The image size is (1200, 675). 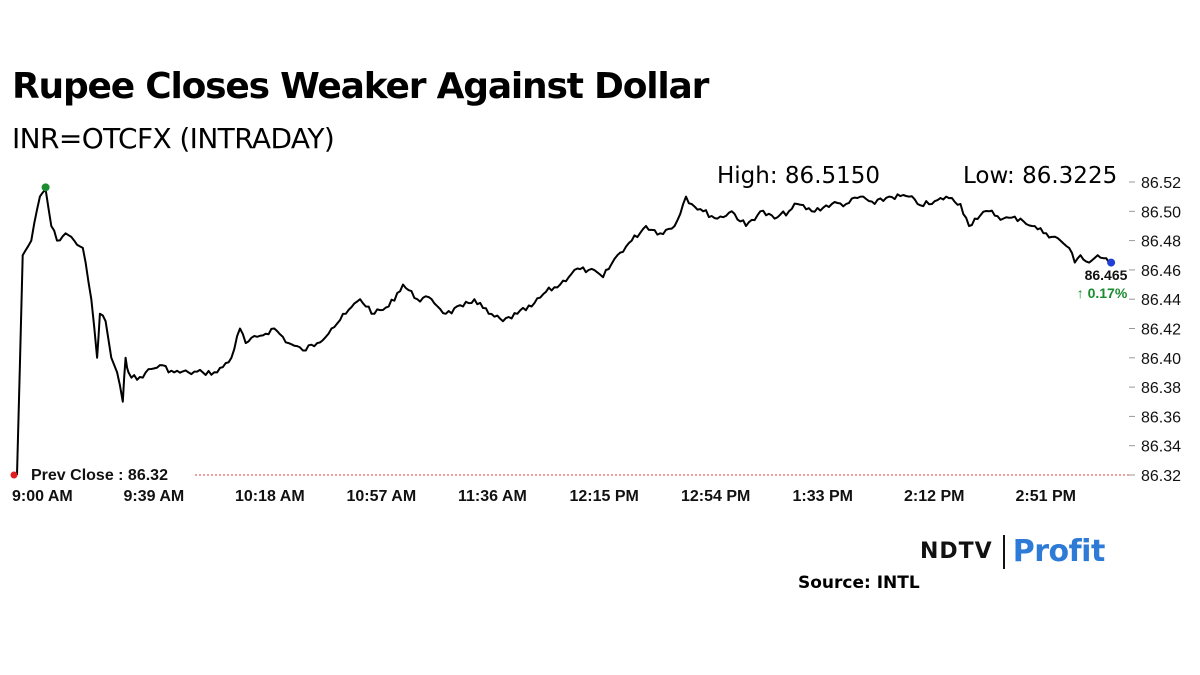 I want to click on x-tick-label: 2:51 PM, so click(x=1046, y=496).